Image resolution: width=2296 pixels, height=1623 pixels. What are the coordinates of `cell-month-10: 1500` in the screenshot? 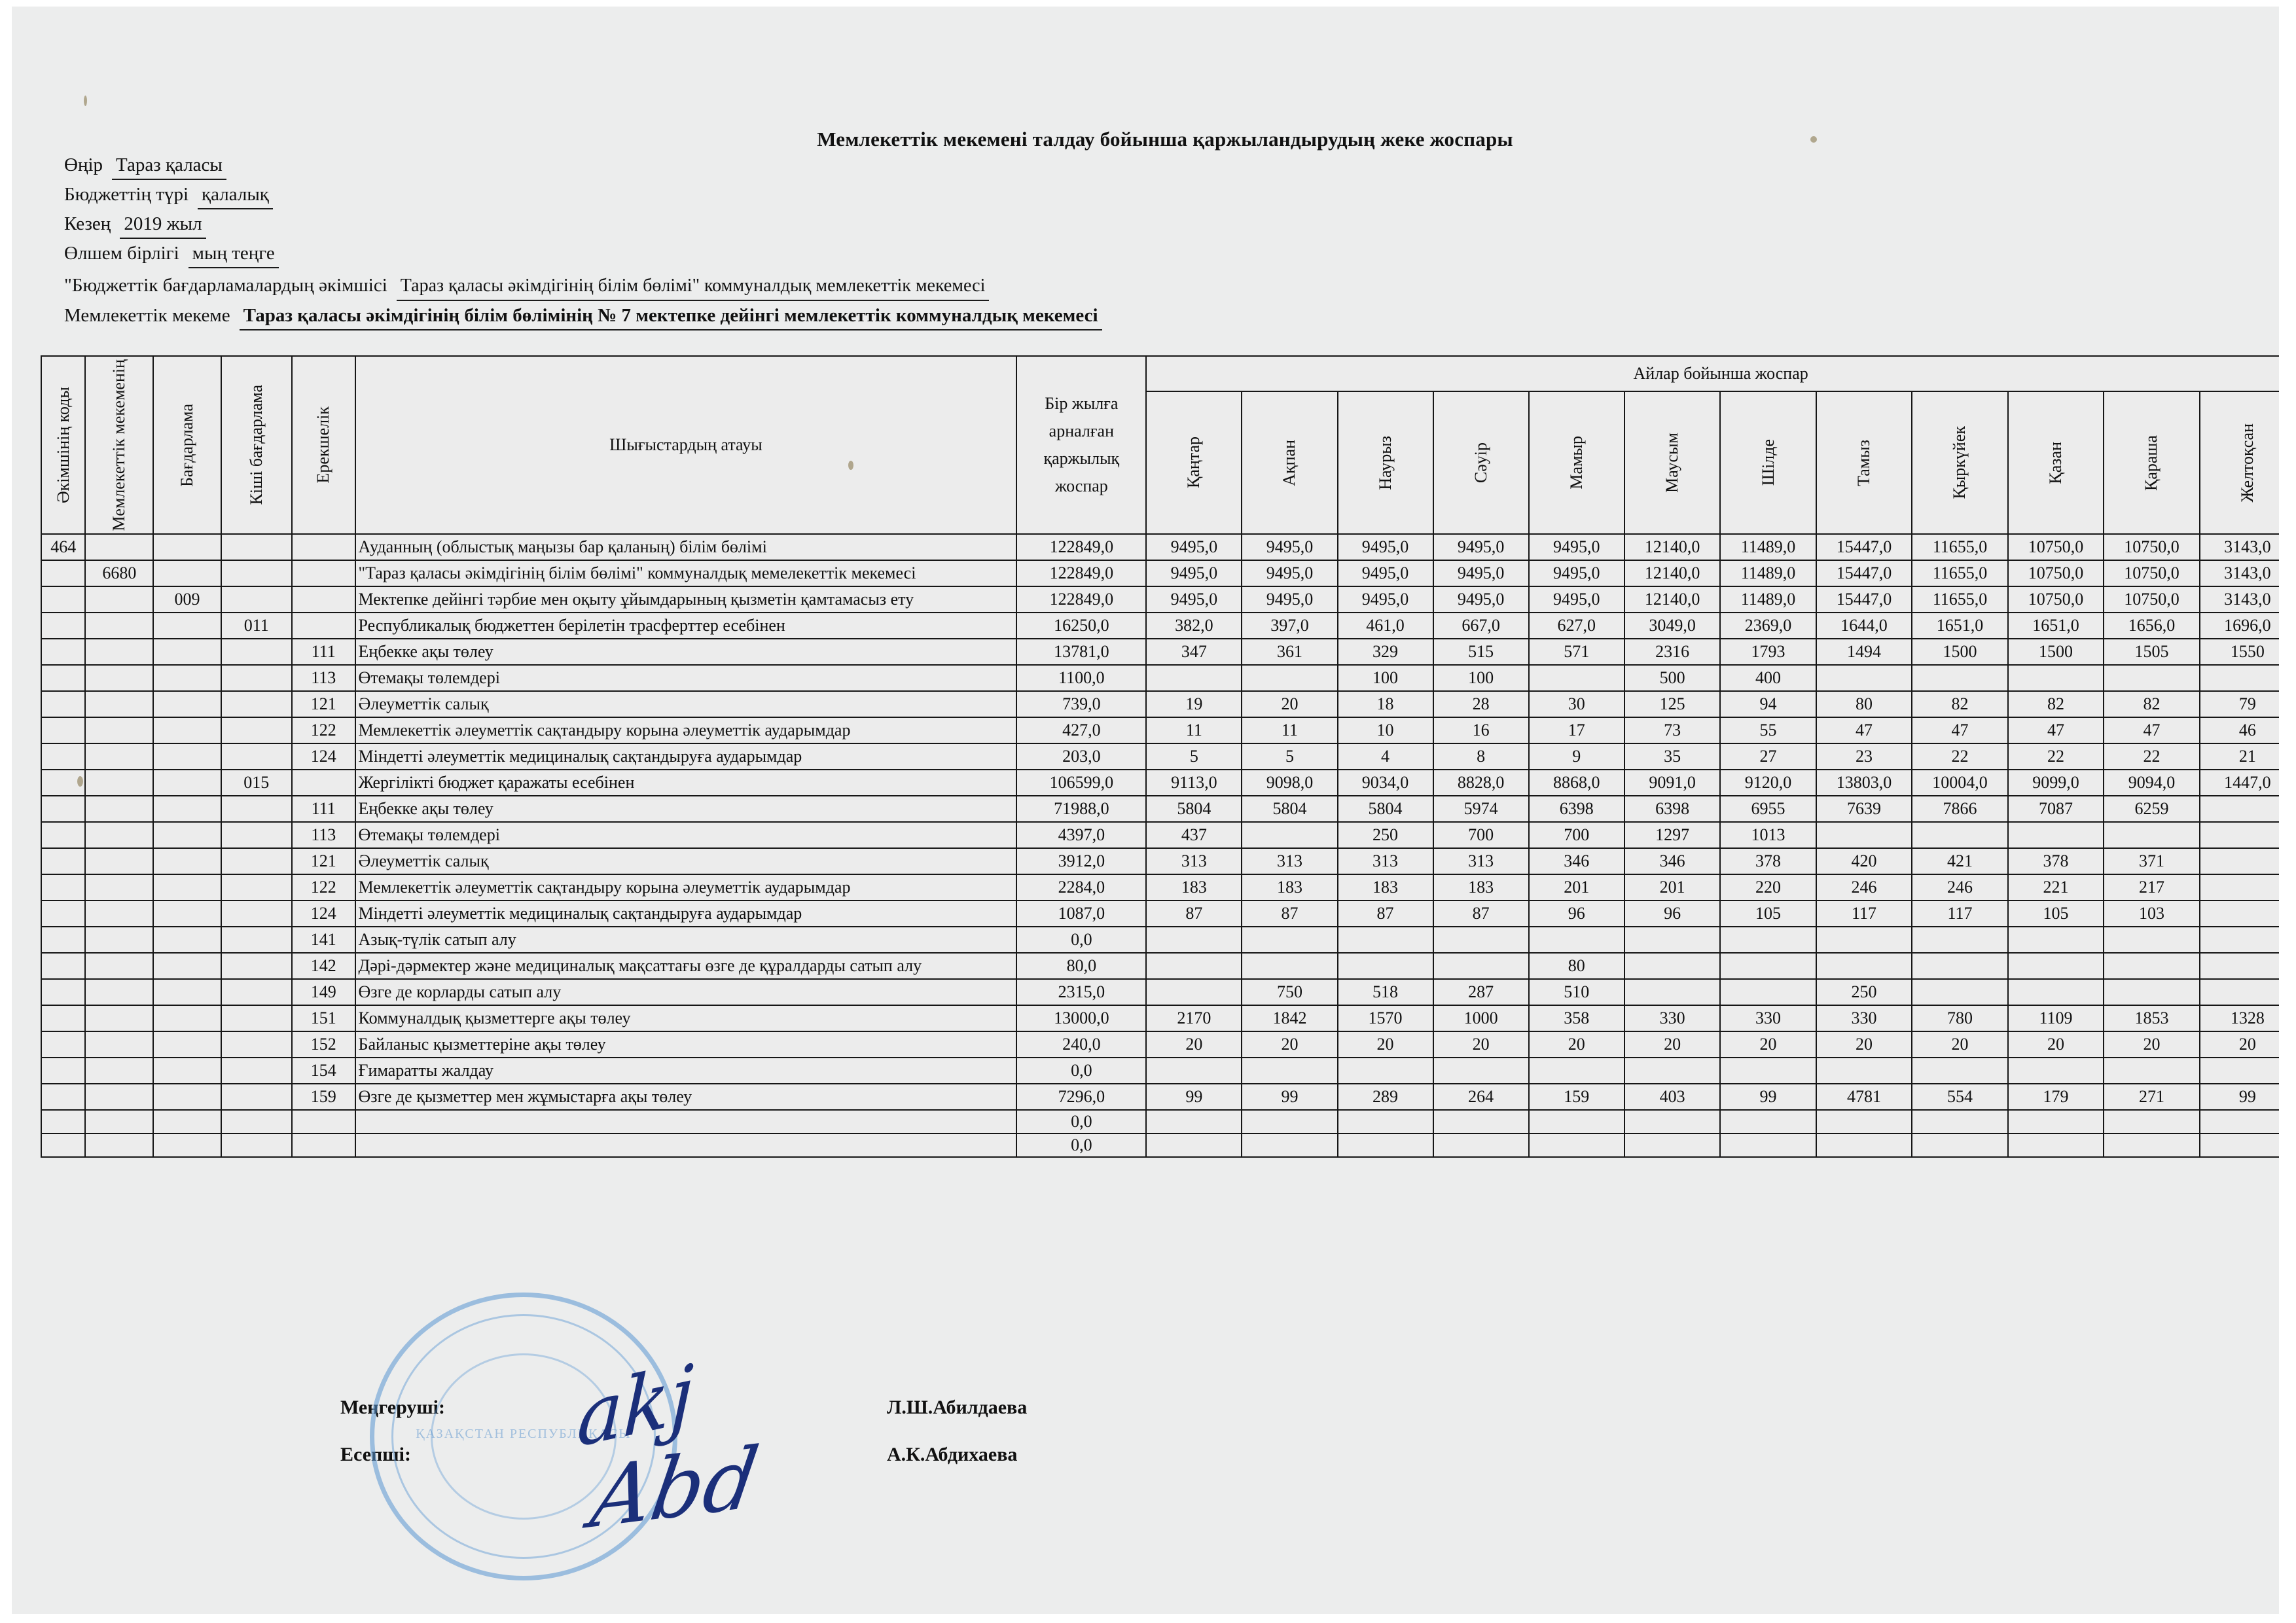 It's located at (2056, 652).